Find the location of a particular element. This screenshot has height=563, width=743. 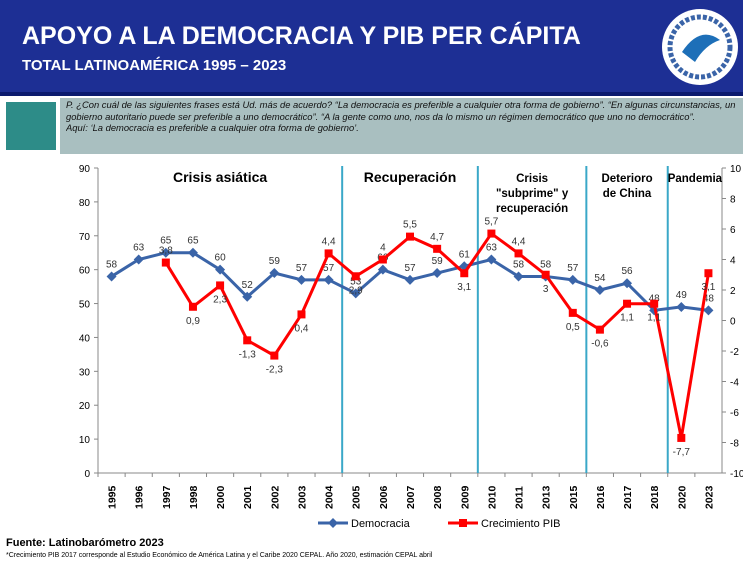

logo is located at coordinates (700, 47).